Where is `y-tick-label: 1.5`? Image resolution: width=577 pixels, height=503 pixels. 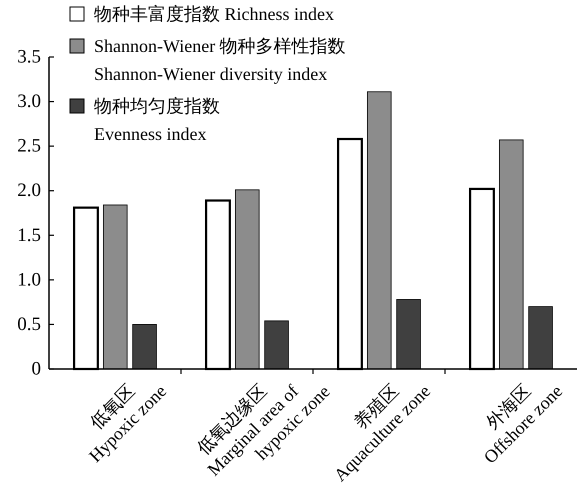 y-tick-label: 1.5 is located at coordinates (29, 235).